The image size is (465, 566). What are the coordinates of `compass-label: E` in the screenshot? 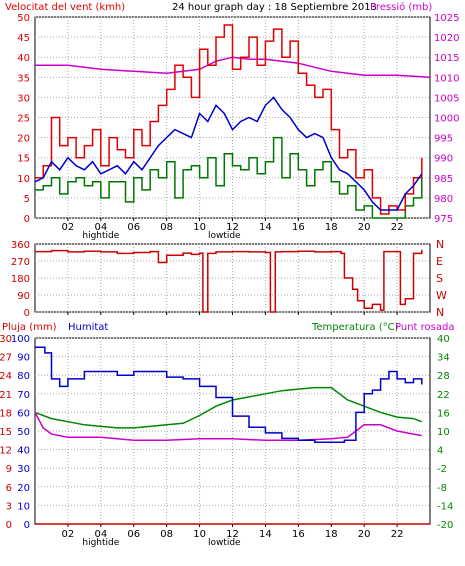 It's located at (439, 261).